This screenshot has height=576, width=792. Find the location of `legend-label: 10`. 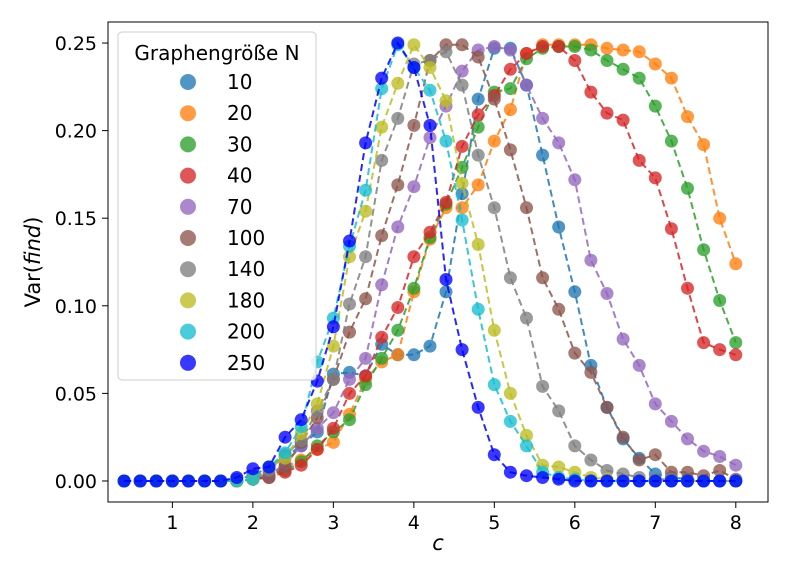

legend-label: 10 is located at coordinates (239, 82).